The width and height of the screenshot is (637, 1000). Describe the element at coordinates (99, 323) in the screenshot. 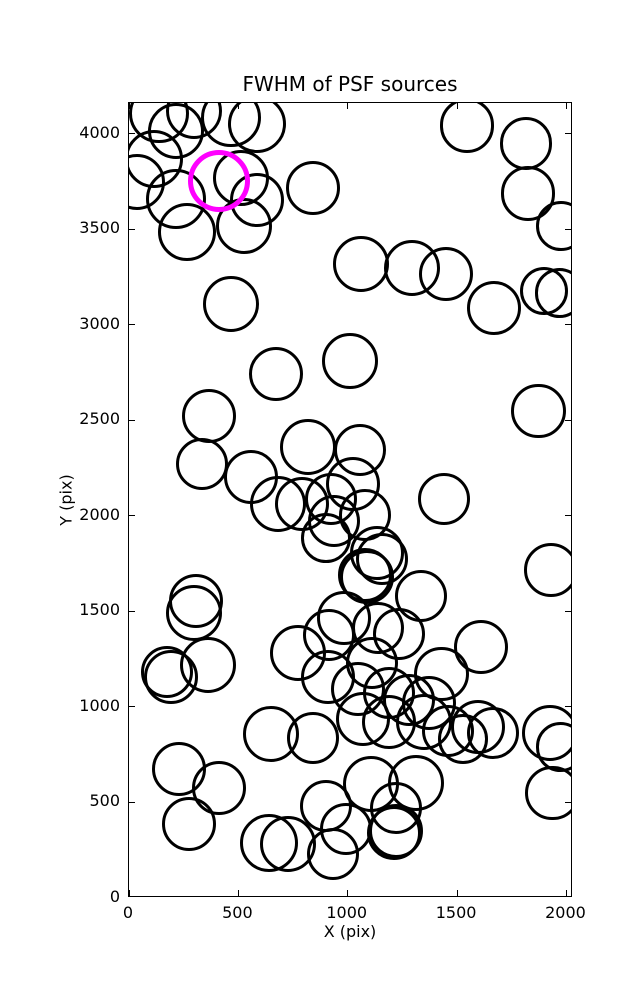

I see `y-tick-label: 3000` at that location.